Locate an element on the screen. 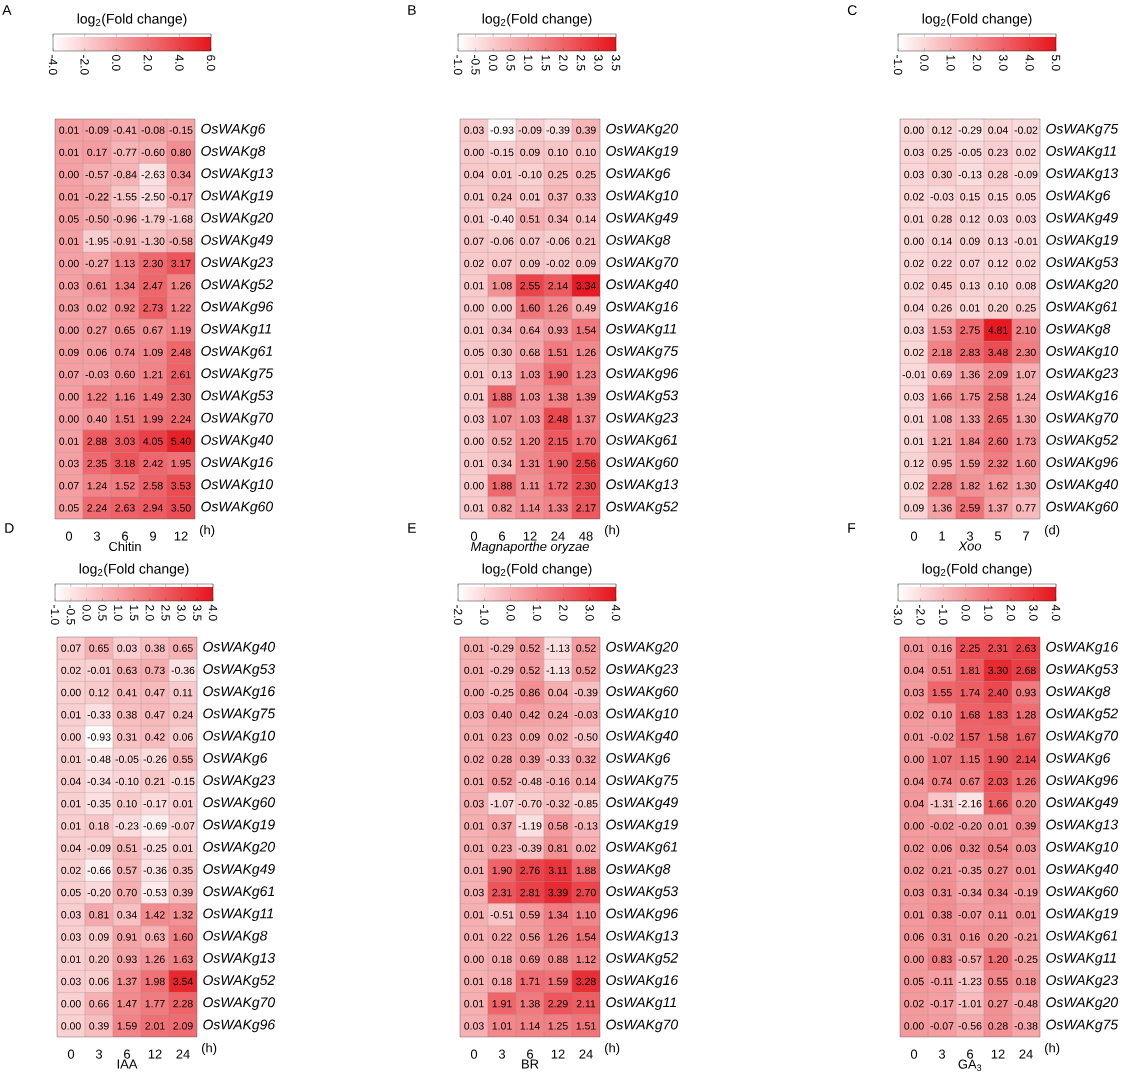 This screenshot has height=1080, width=1139. data-label: 1.70 is located at coordinates (586, 441).